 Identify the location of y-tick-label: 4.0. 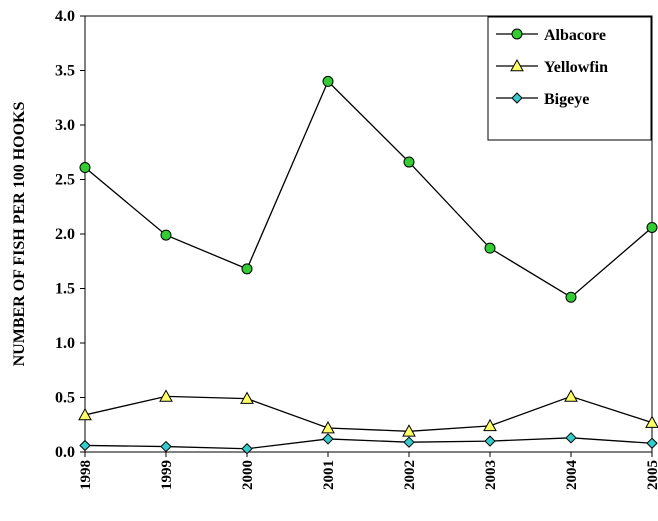
(65, 16).